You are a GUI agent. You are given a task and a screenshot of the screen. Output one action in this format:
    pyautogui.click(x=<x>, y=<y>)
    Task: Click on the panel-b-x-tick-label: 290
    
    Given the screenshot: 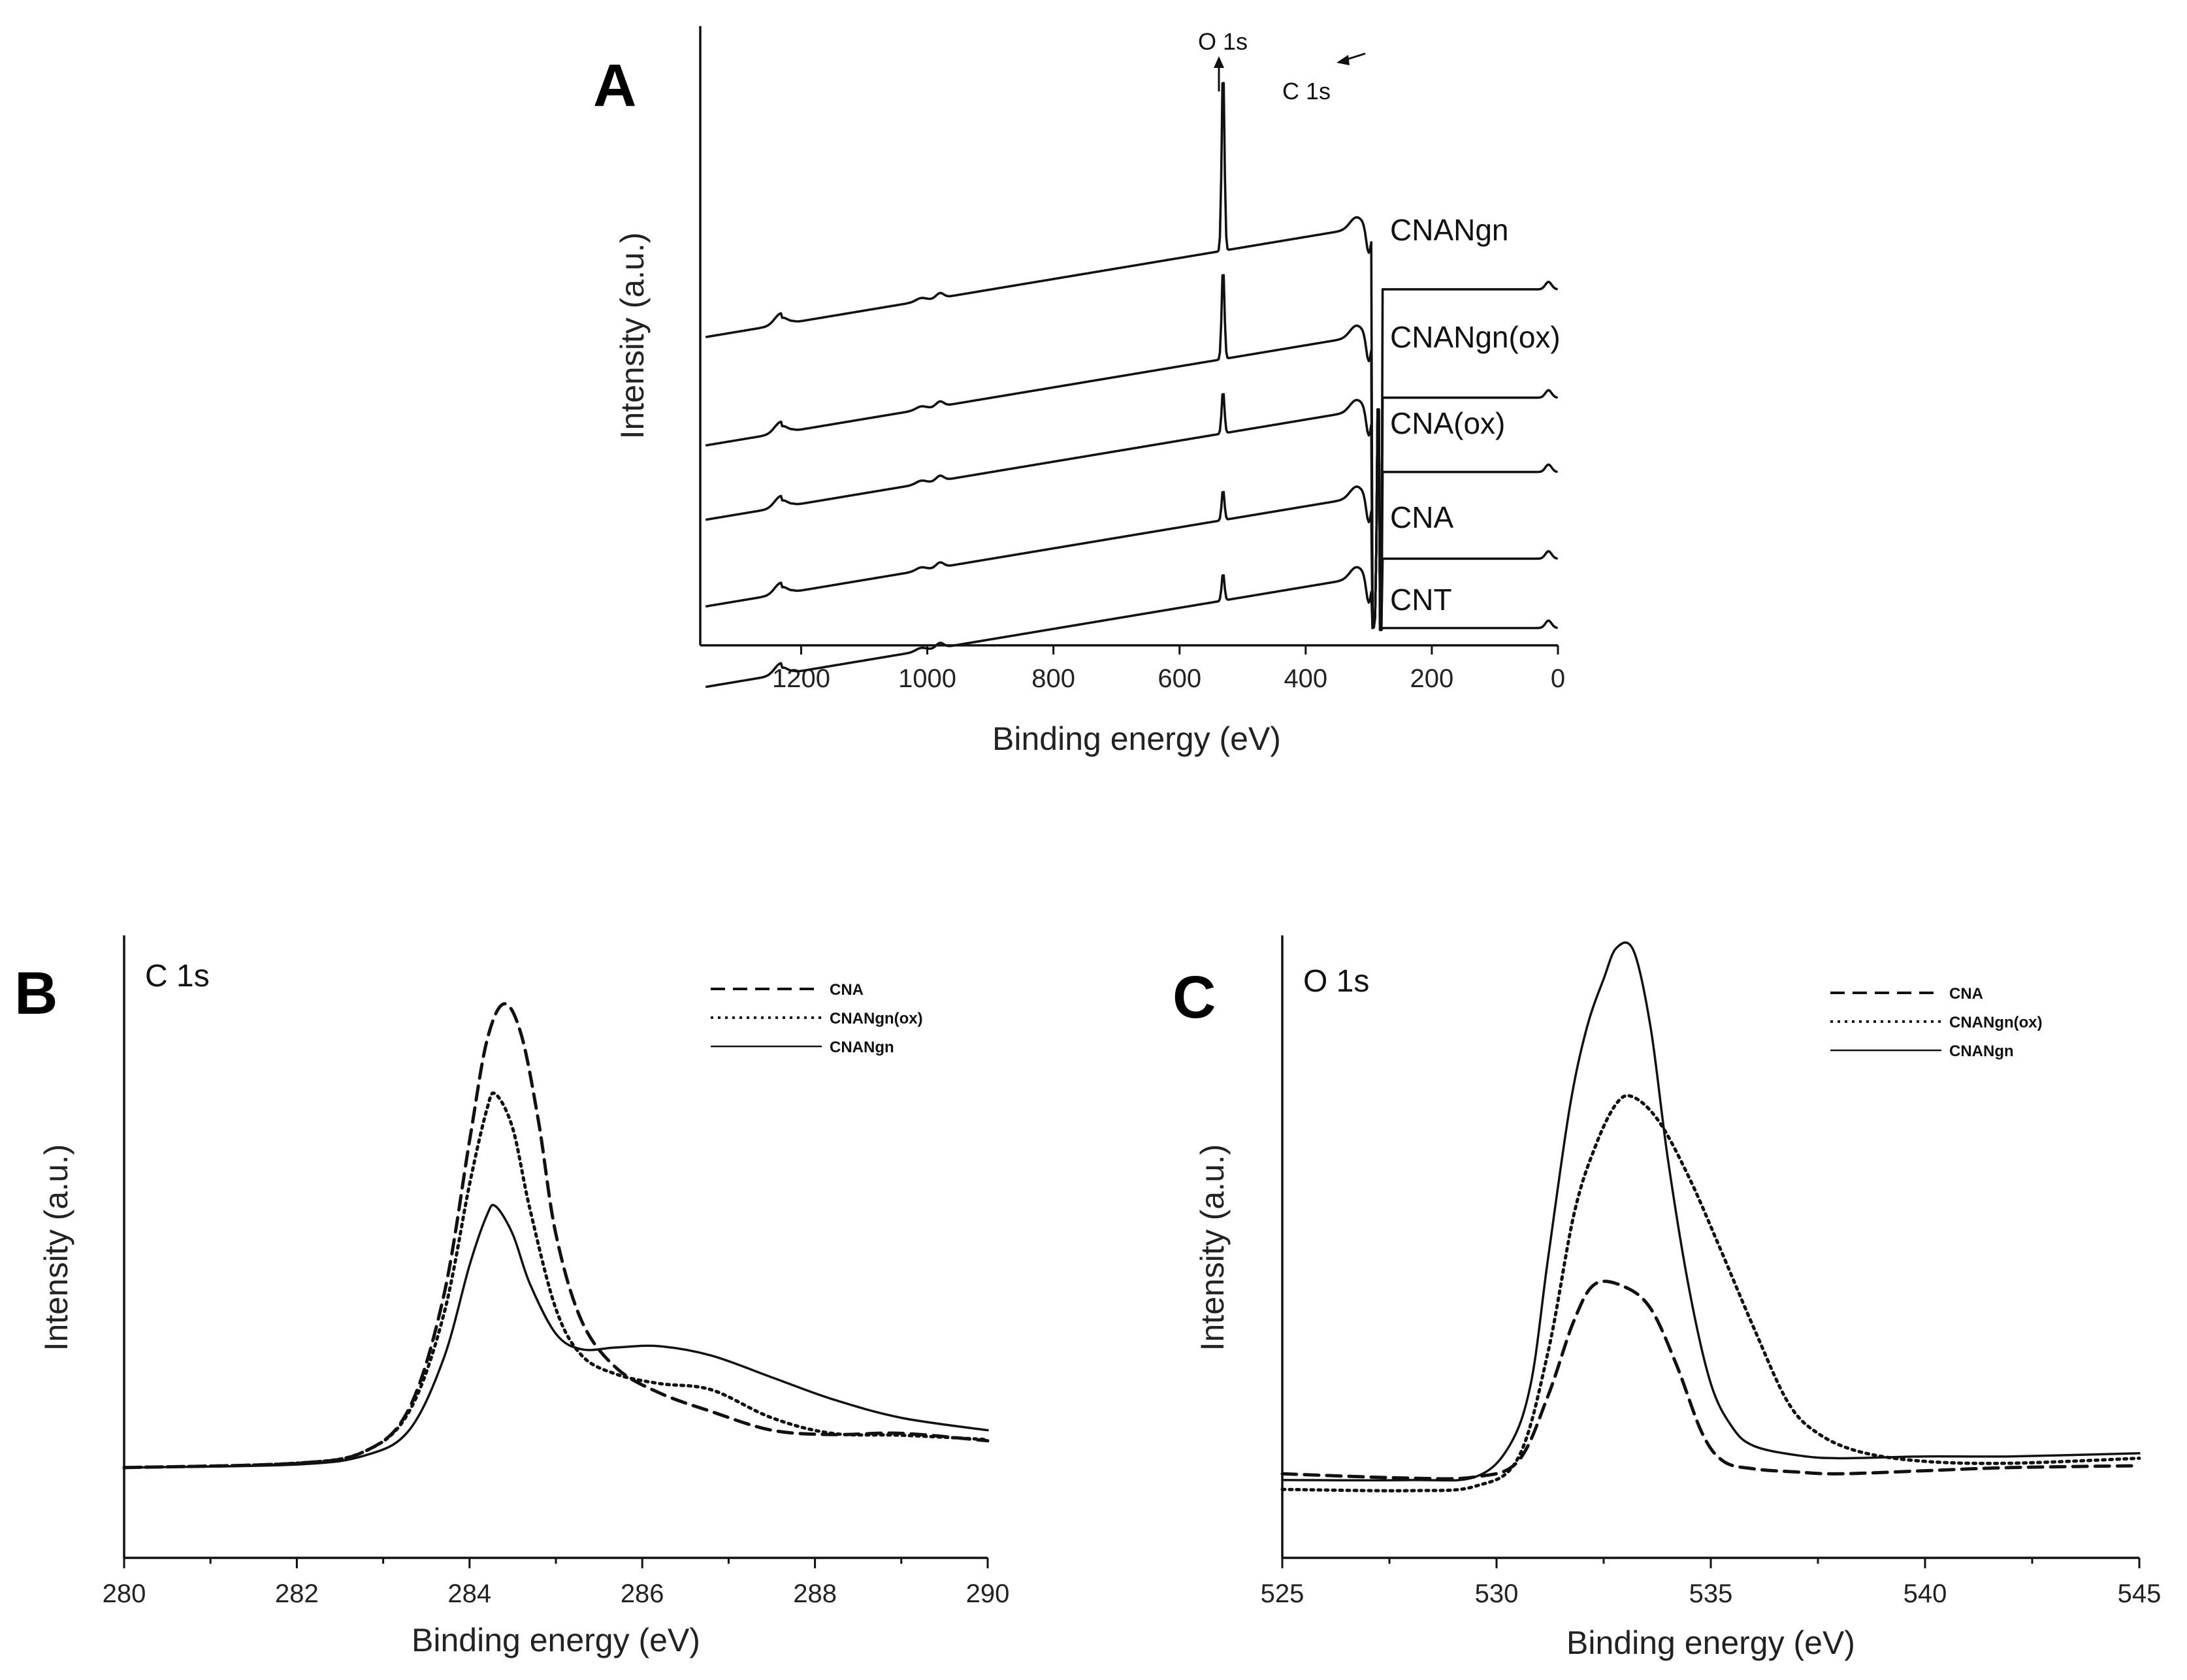 What is the action you would take?
    pyautogui.click(x=988, y=1593)
    